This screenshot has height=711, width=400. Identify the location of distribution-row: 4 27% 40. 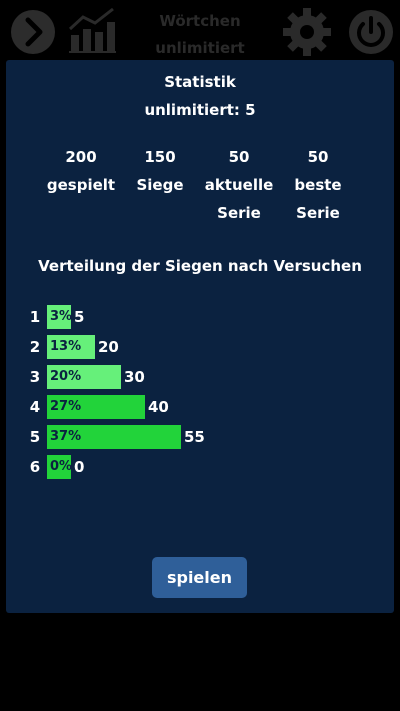
(198, 407).